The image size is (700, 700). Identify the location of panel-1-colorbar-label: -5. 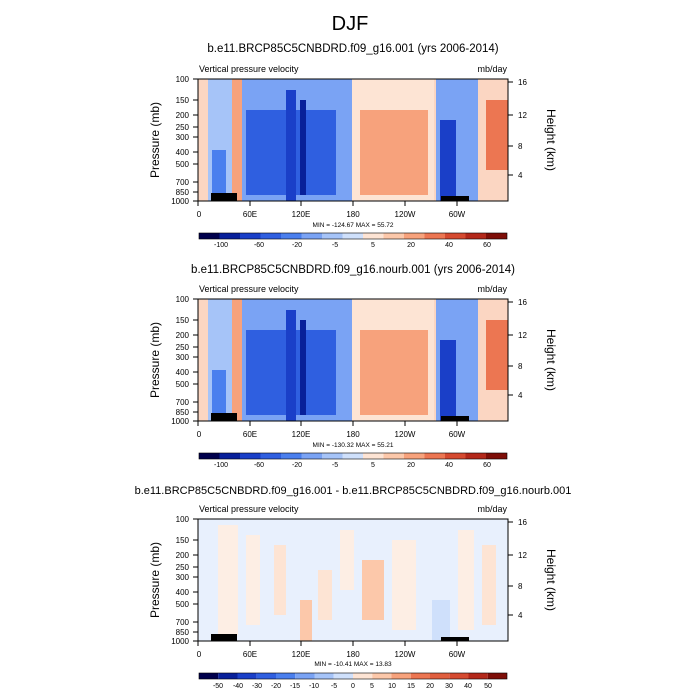
(335, 245).